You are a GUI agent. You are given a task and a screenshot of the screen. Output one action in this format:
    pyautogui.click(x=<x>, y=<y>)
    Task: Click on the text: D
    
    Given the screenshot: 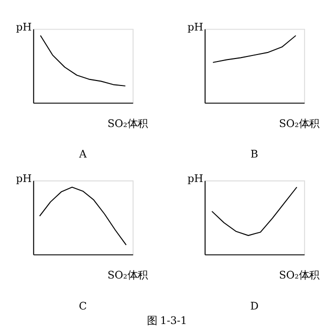 What is the action you would take?
    pyautogui.click(x=254, y=306)
    